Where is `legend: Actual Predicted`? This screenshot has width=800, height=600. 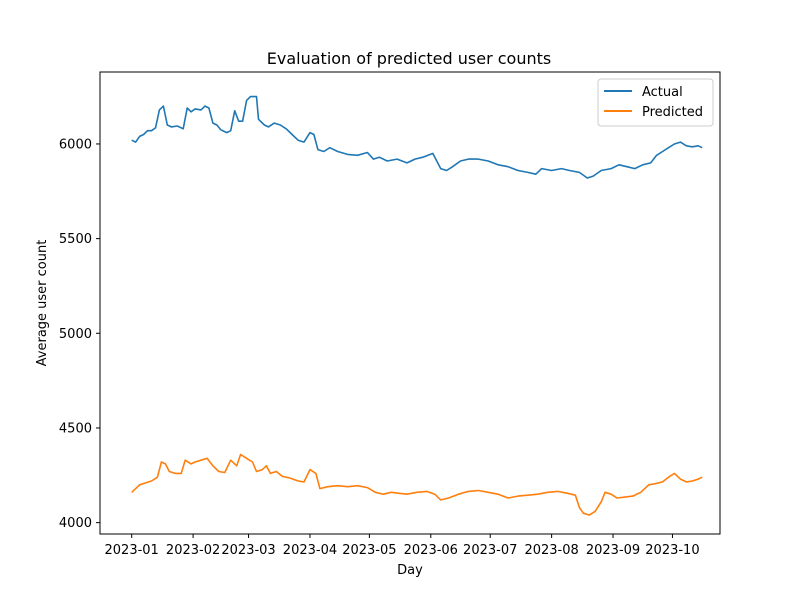 legend: Actual Predicted is located at coordinates (655, 102).